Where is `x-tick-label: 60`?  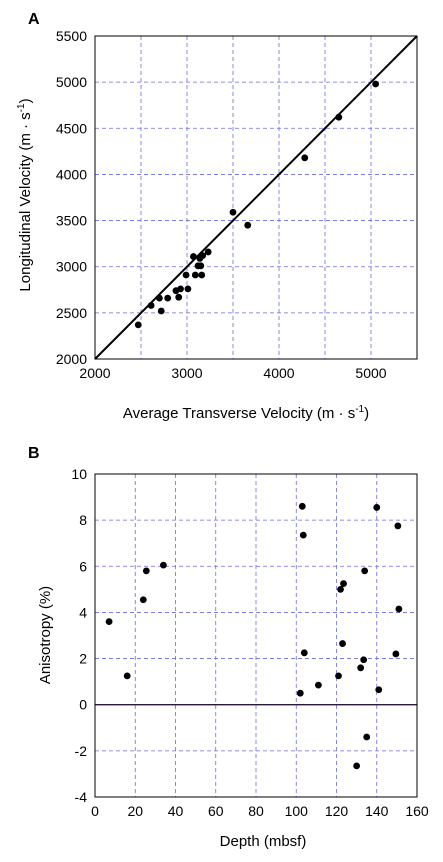
x-tick-label: 60 is located at coordinates (216, 811).